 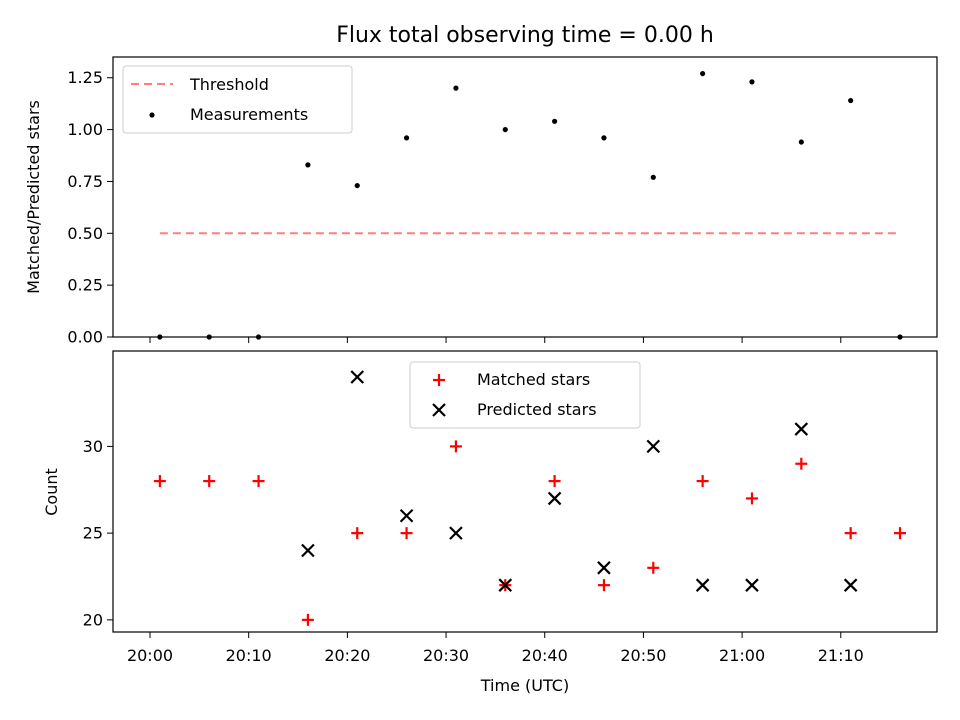 I want to click on top-y-tick-label: 1.00, so click(x=85, y=129).